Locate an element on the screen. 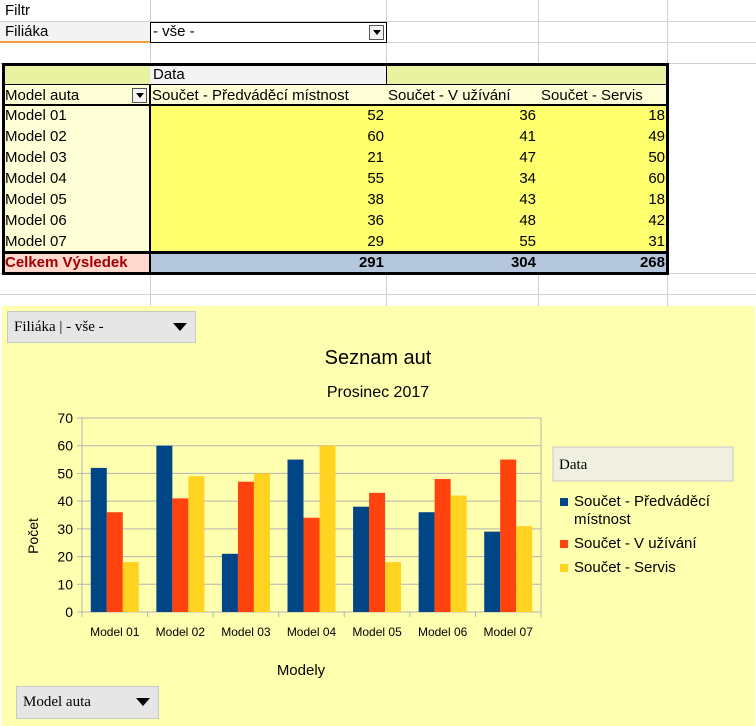 The height and width of the screenshot is (726, 756). pivot-cell: 31 is located at coordinates (656, 241).